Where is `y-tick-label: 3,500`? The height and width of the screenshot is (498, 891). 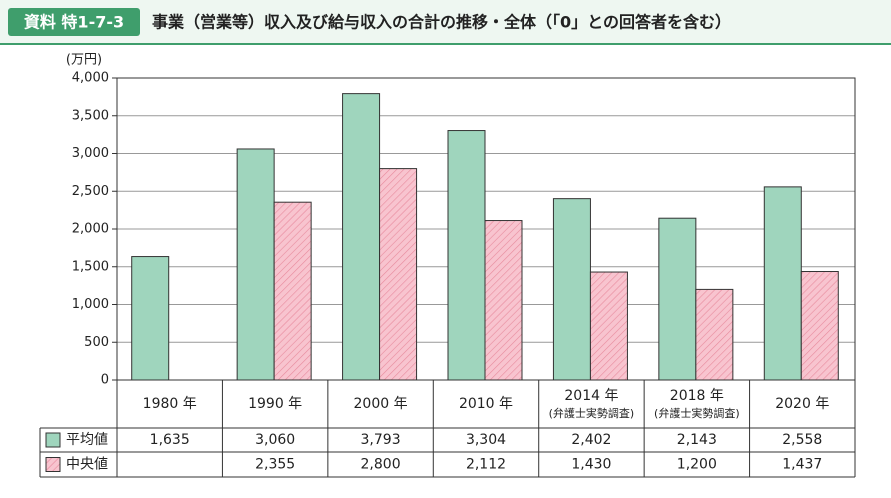
y-tick-label: 3,500 is located at coordinates (90, 115).